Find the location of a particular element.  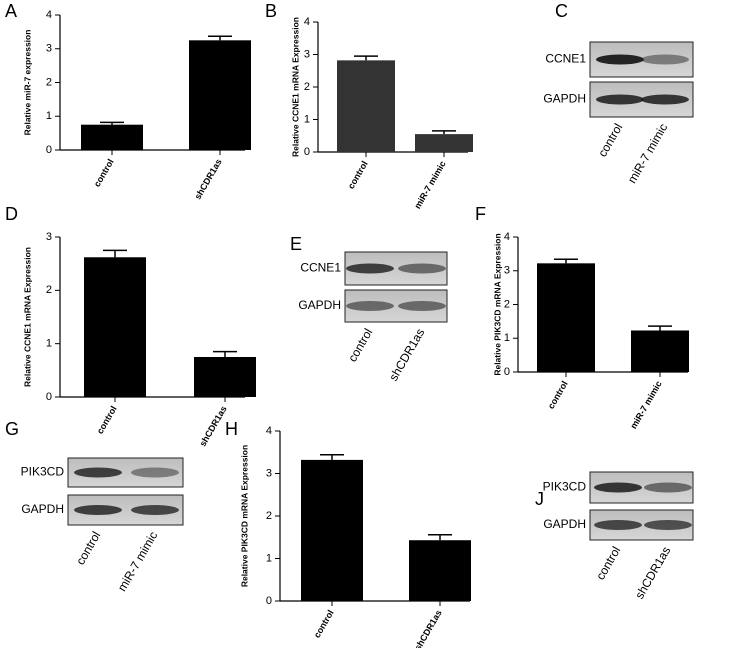

panel-letter: F is located at coordinates (480, 214).